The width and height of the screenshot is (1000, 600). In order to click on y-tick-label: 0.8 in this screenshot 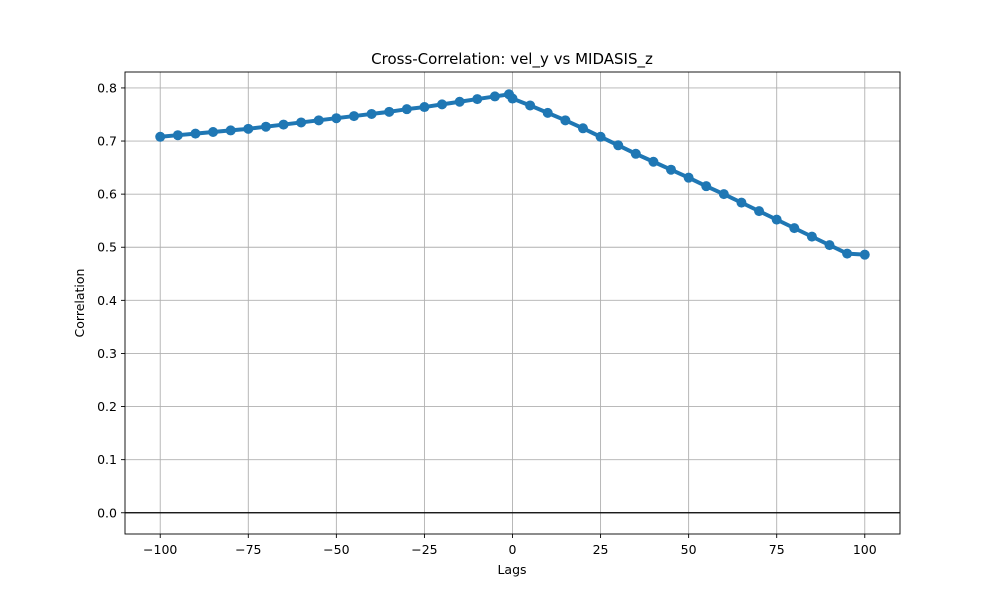, I will do `click(107, 87)`.